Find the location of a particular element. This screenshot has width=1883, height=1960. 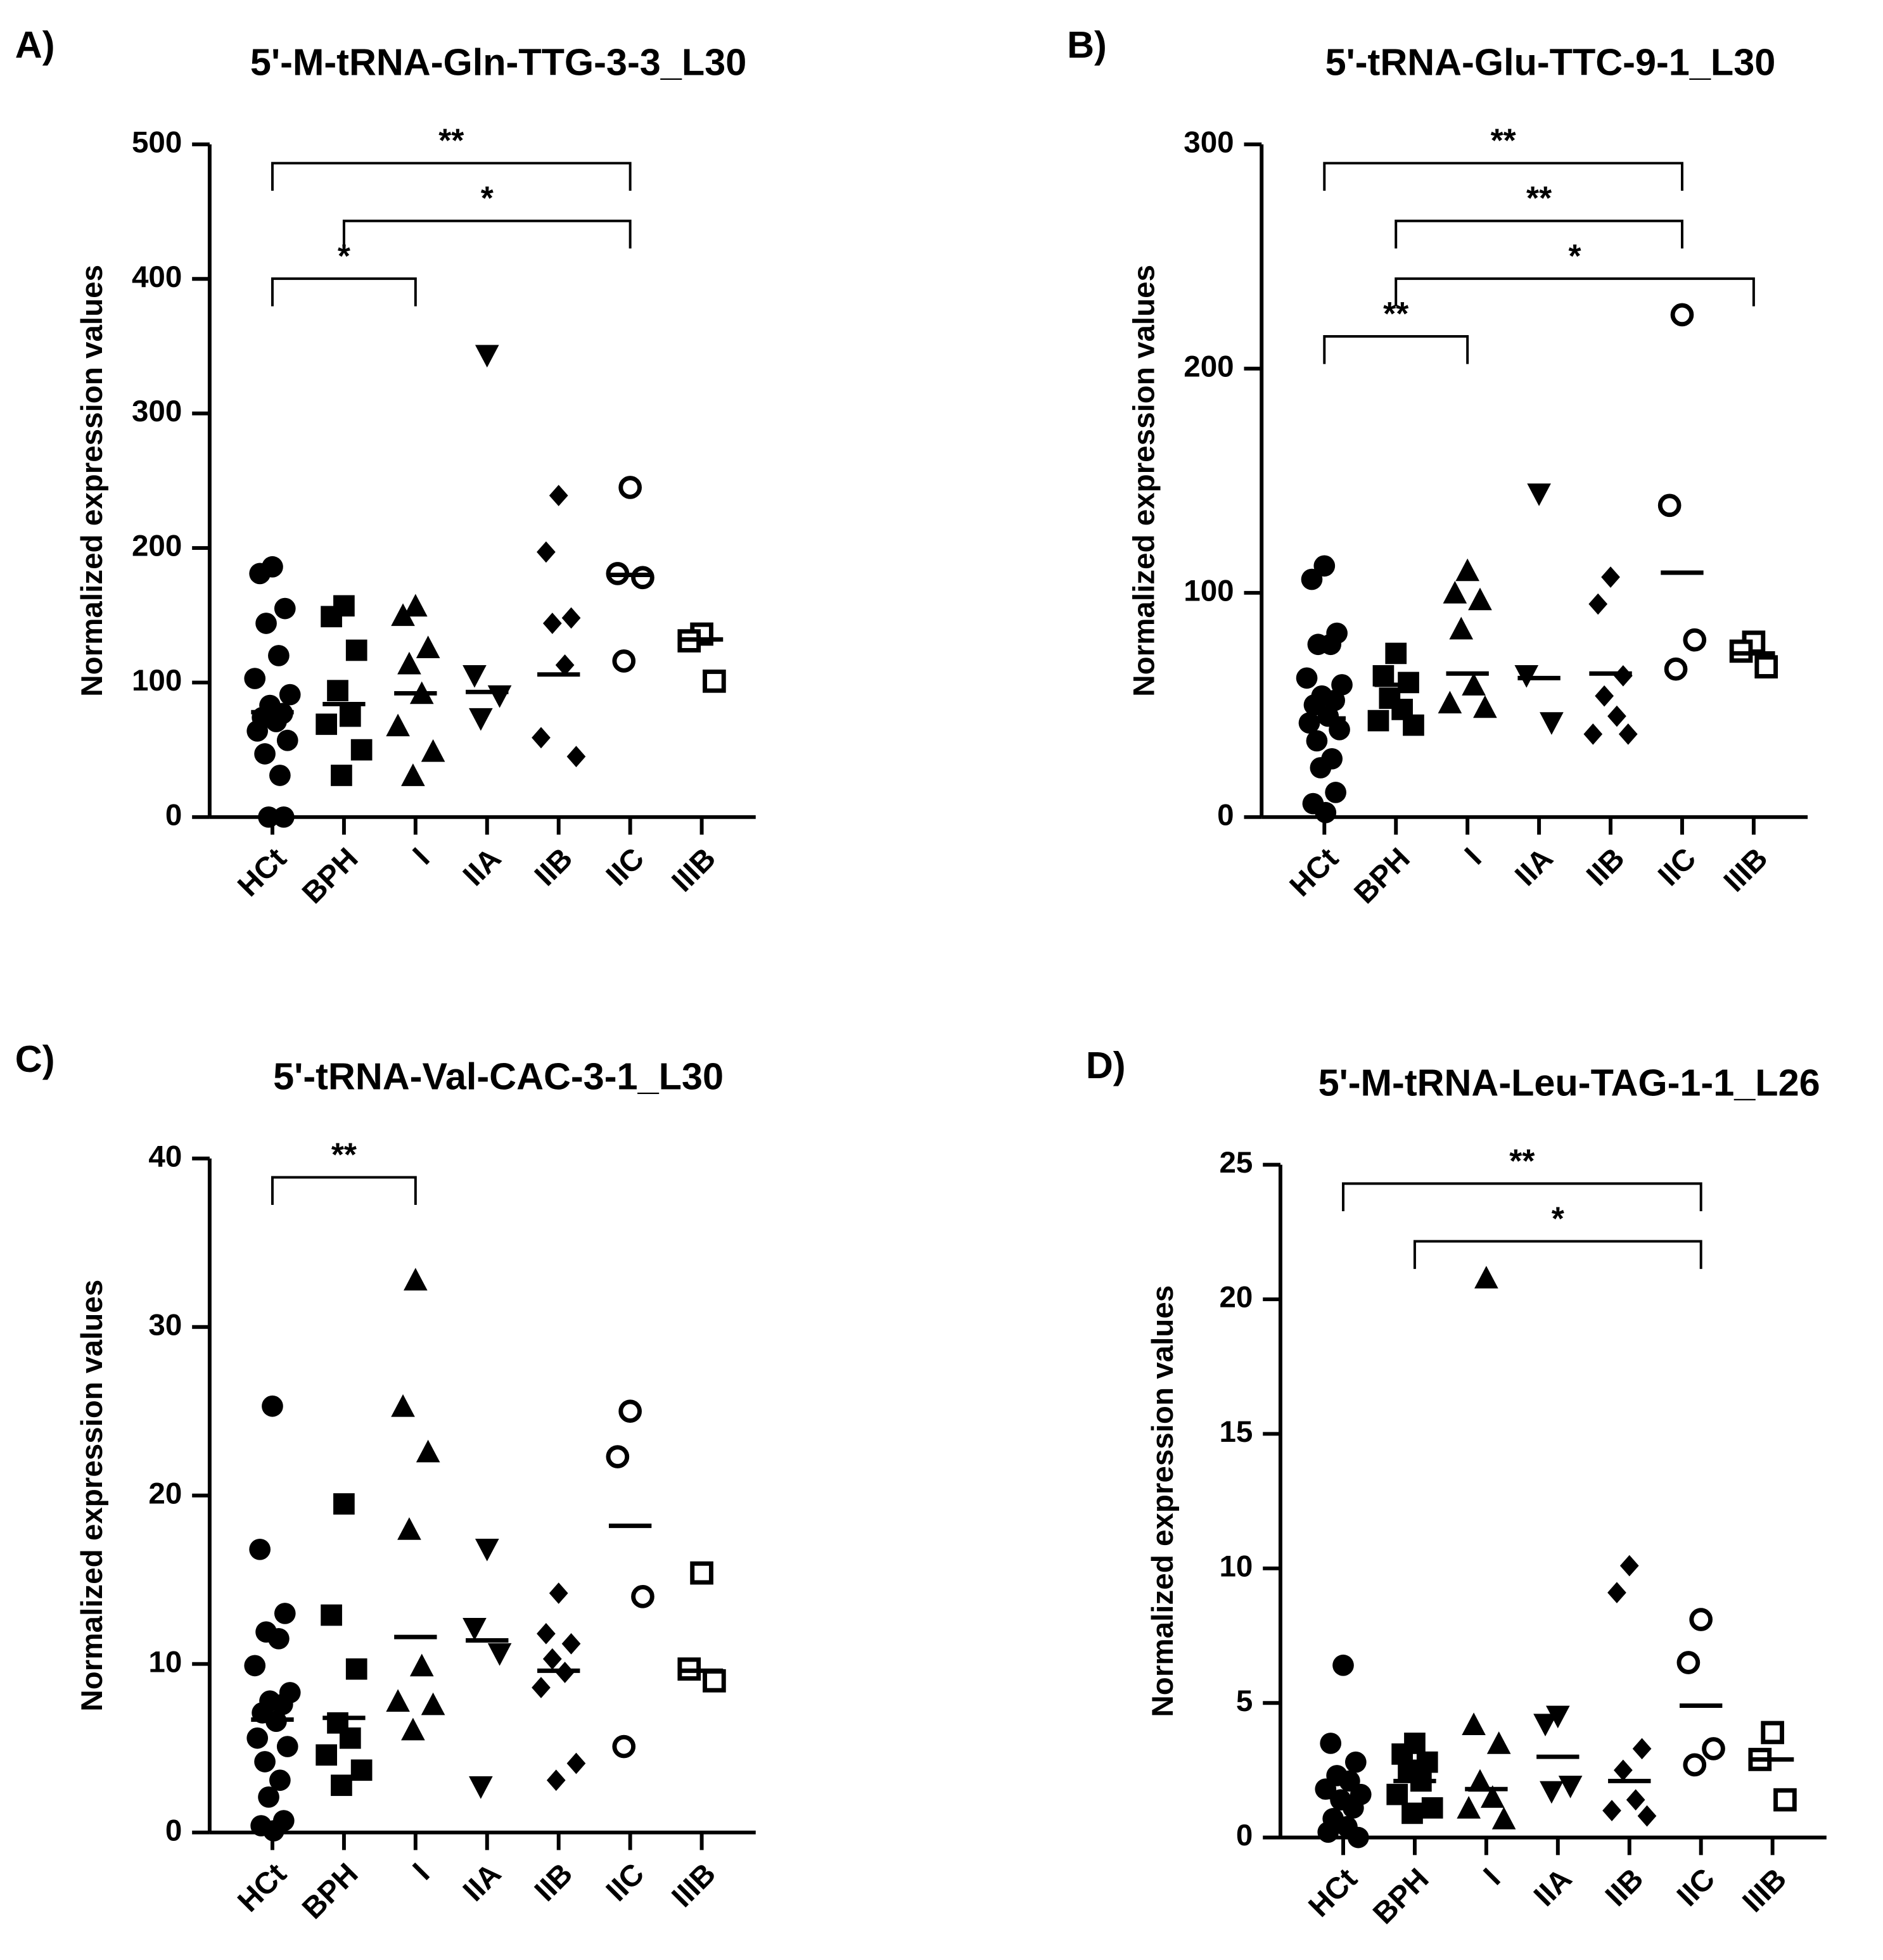

y-tick-label: 200 is located at coordinates (1209, 366).